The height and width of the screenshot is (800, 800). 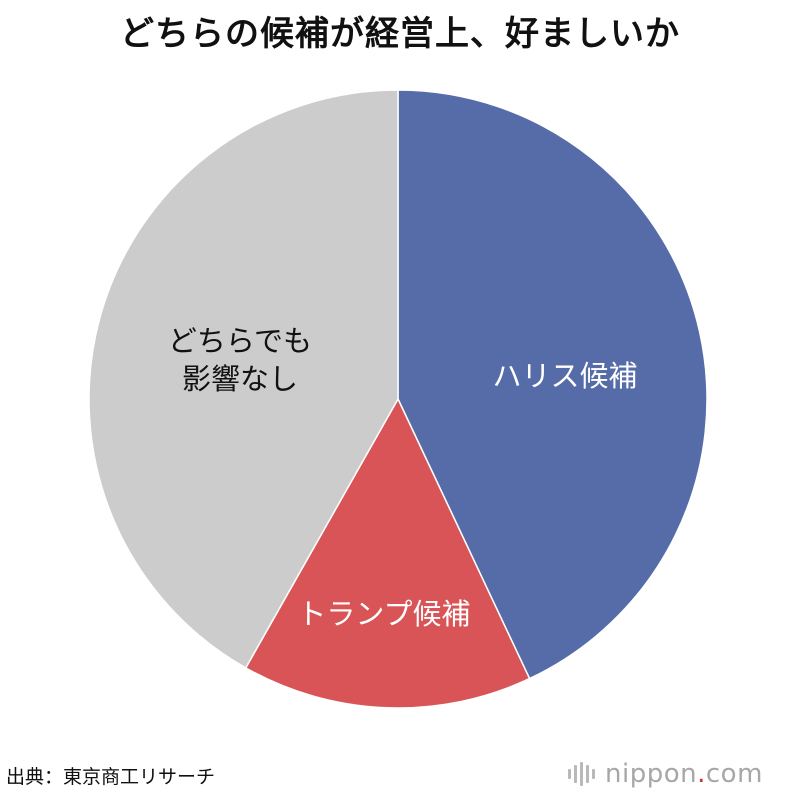 I want to click on slice-label: トランプ候補, so click(x=383, y=614).